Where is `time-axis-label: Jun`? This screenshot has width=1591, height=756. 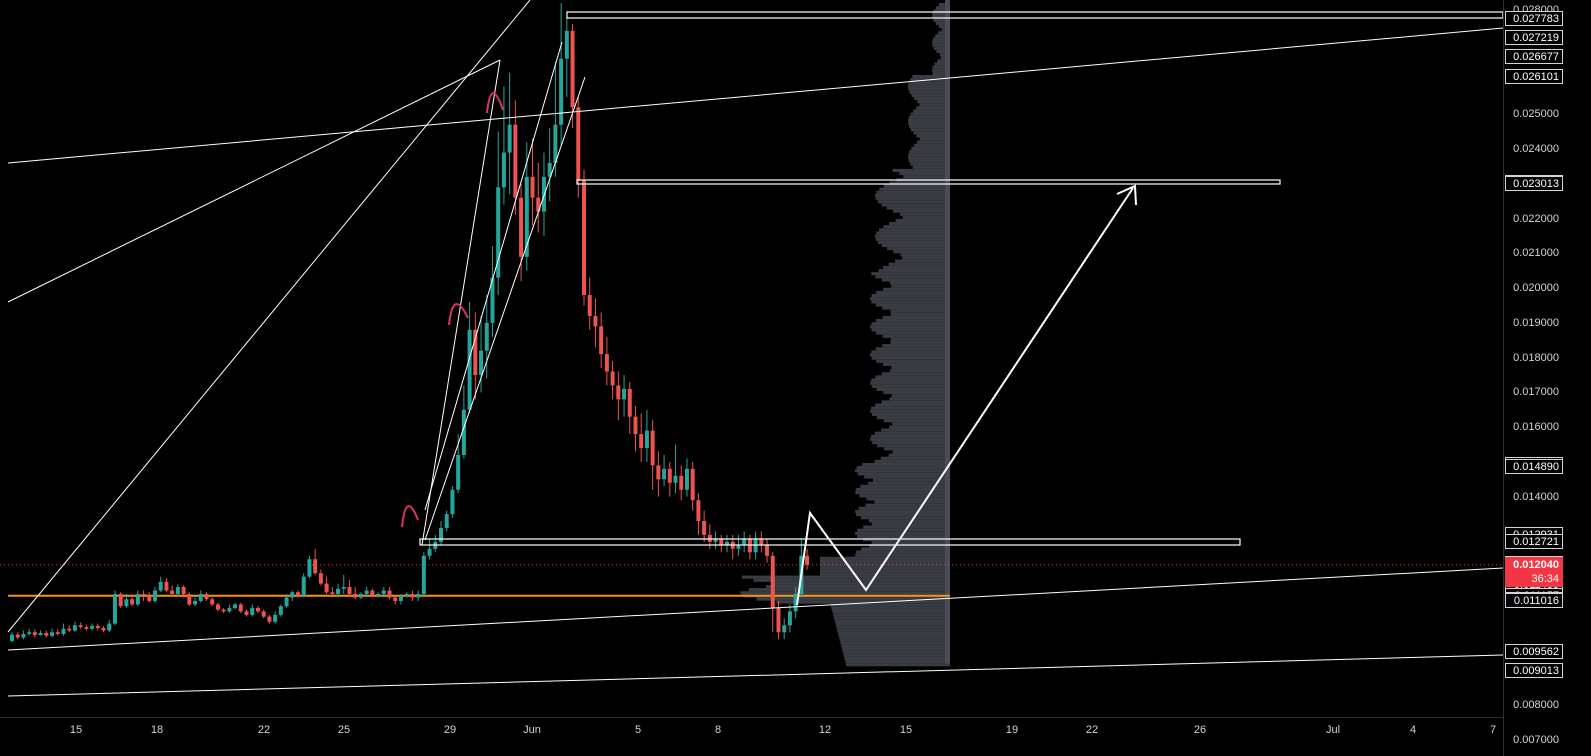 time-axis-label: Jun is located at coordinates (532, 730).